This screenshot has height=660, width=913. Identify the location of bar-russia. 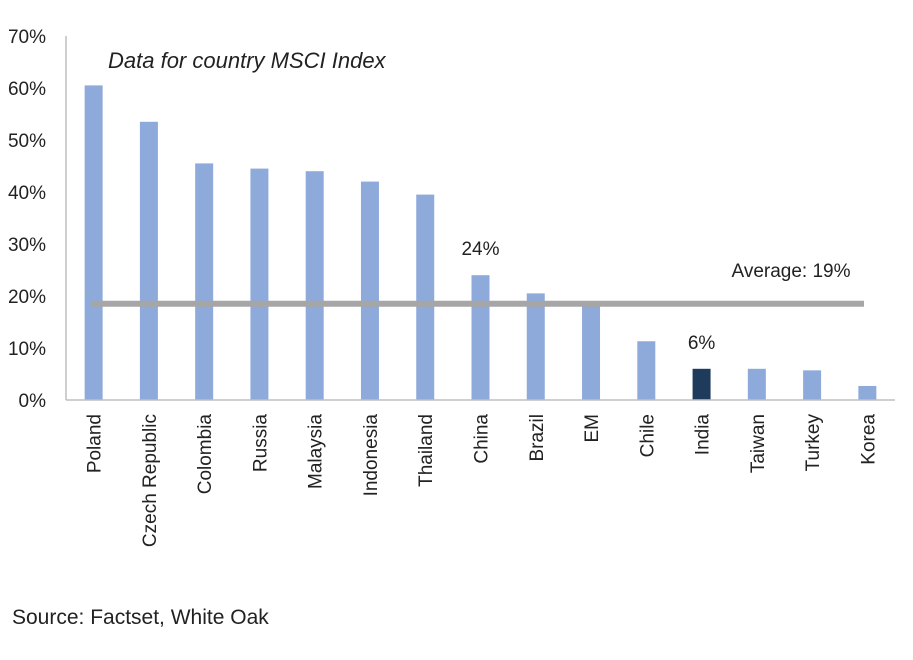
(259, 284).